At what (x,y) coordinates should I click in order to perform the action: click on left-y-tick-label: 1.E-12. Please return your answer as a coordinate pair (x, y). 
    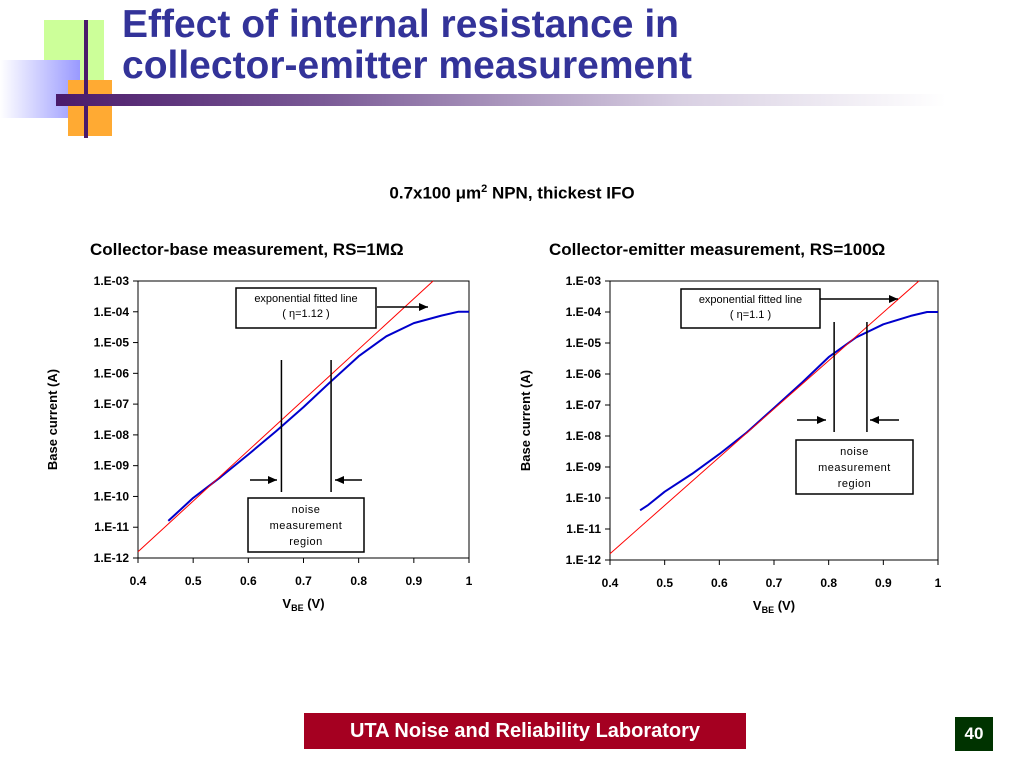
    Looking at the image, I should click on (112, 558).